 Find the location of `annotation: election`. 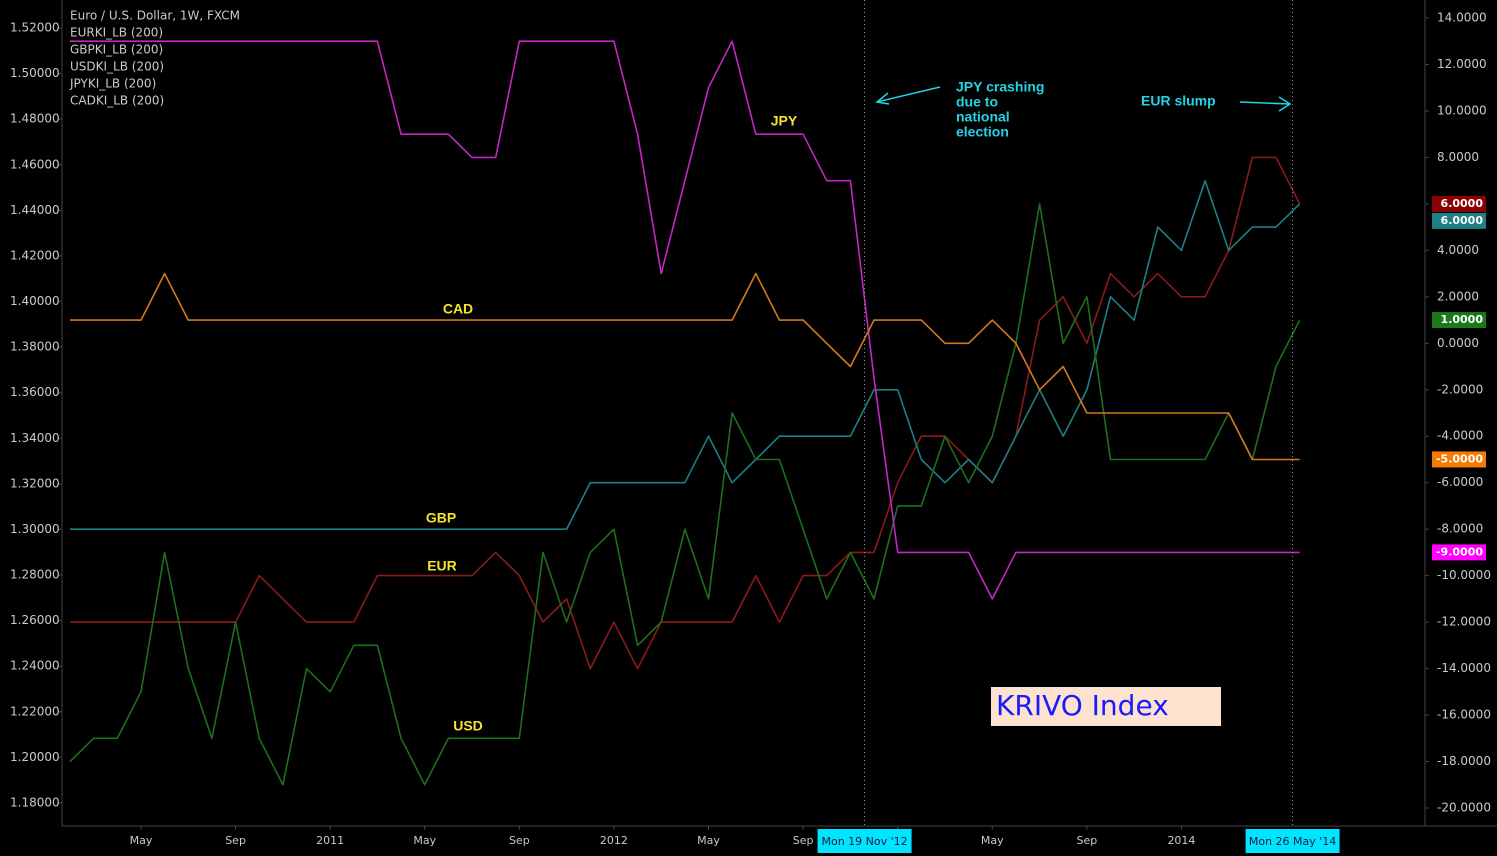

annotation: election is located at coordinates (982, 132).